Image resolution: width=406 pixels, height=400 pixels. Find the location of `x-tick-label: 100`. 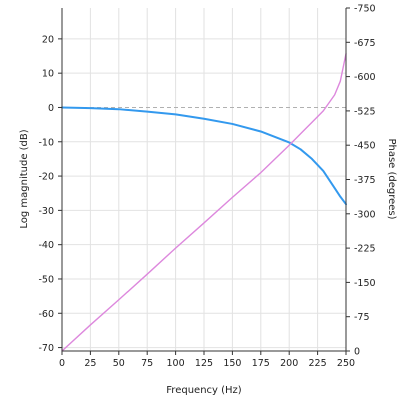

x-tick-label: 100 is located at coordinates (176, 363).